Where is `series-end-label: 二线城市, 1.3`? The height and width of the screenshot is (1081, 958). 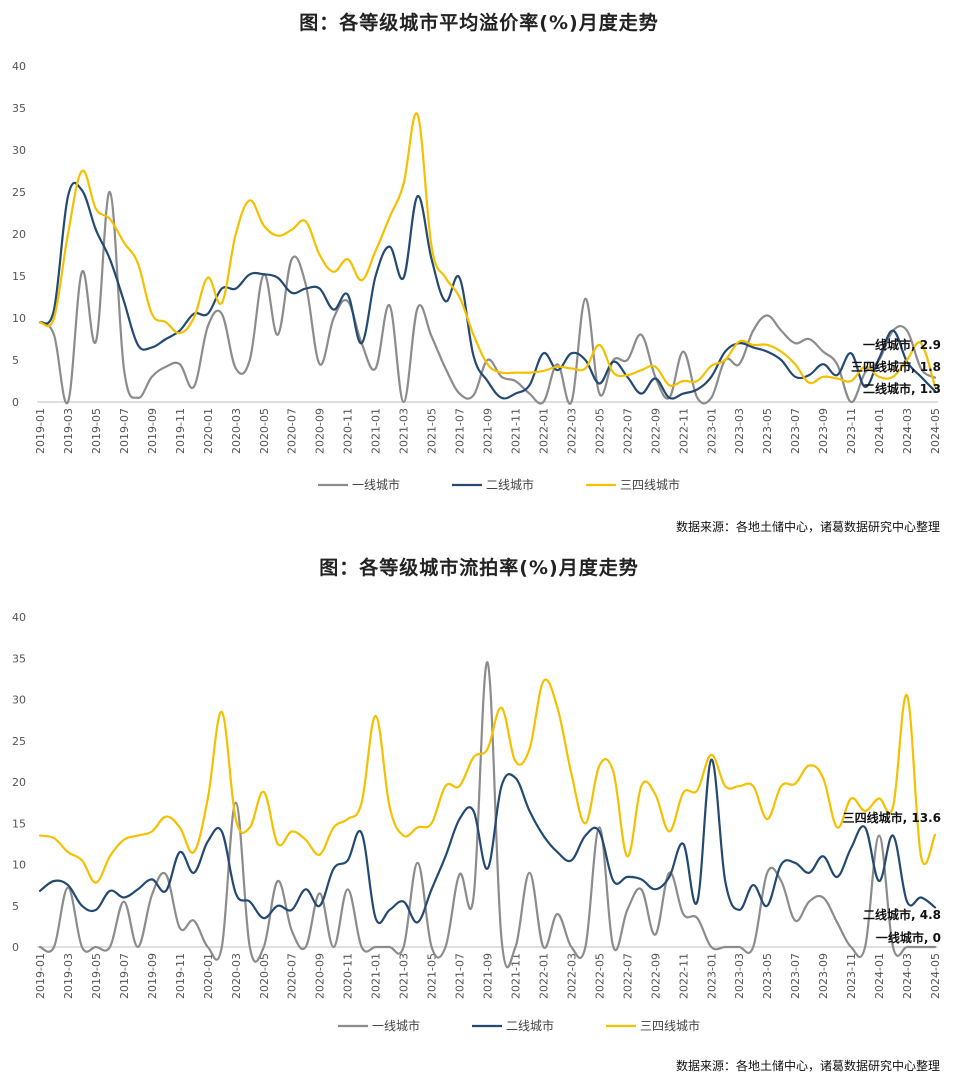
series-end-label: 二线城市, 1.3 is located at coordinates (902, 388).